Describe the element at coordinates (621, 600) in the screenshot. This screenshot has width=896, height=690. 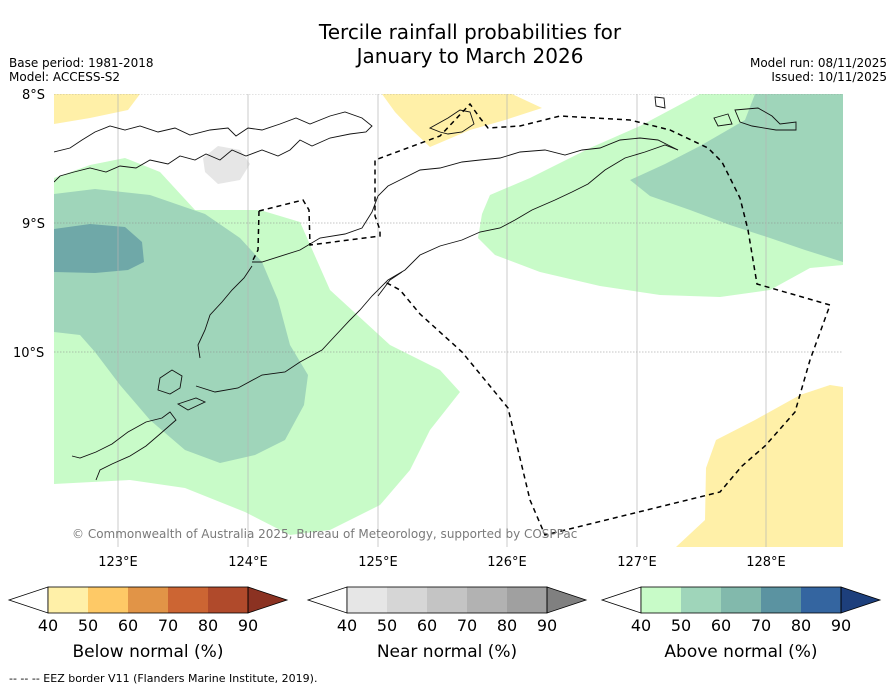
I see `above-normal-colorbar-under-arrow` at that location.